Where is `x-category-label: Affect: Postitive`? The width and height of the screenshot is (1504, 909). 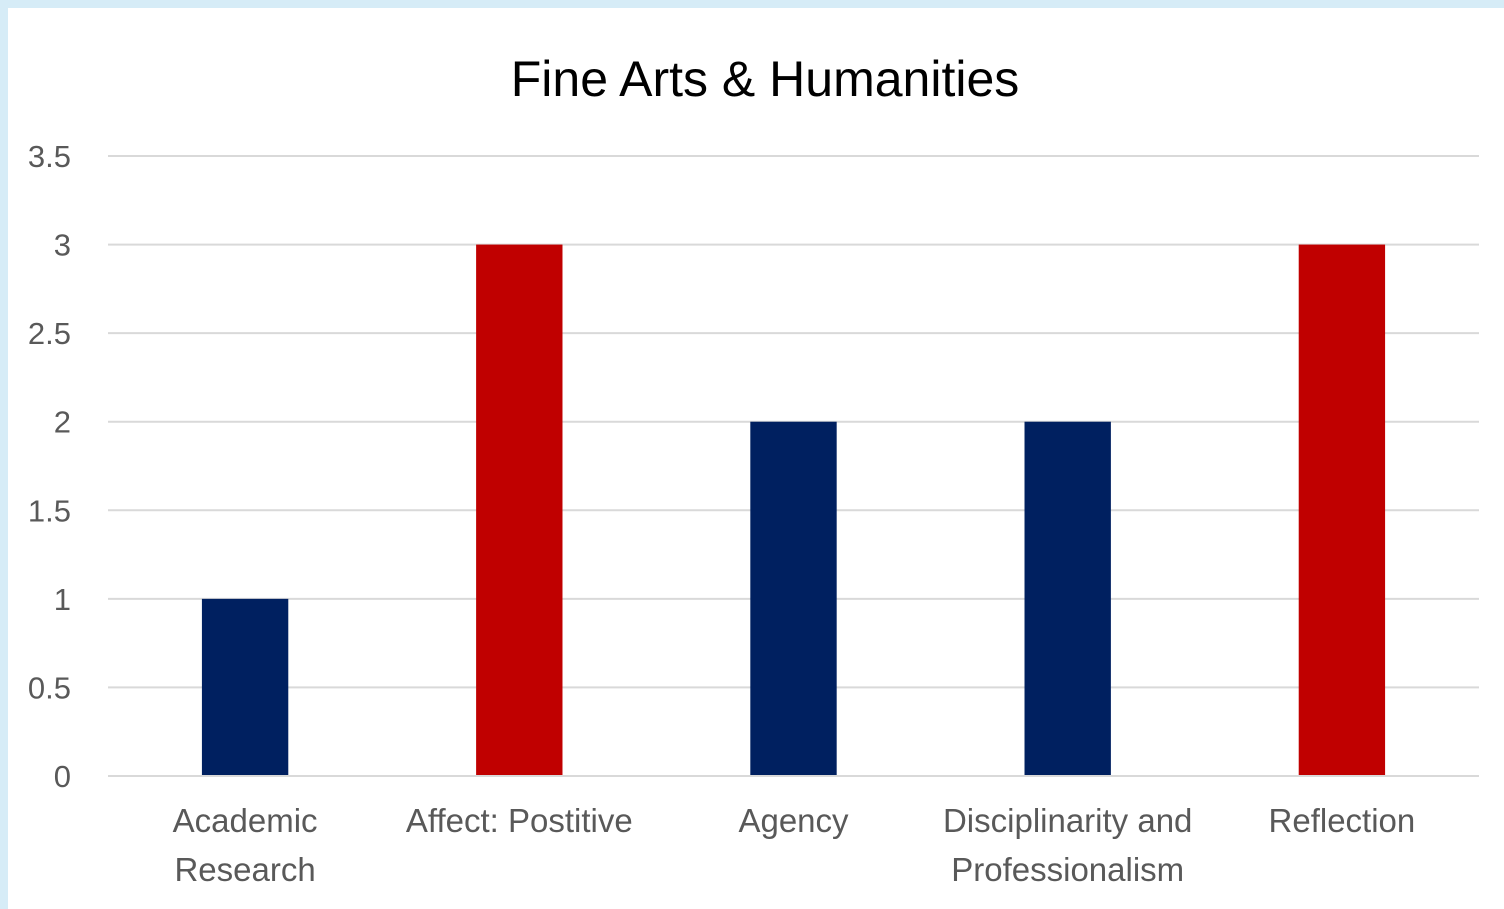
x-category-label: Affect: Postitive is located at coordinates (519, 820).